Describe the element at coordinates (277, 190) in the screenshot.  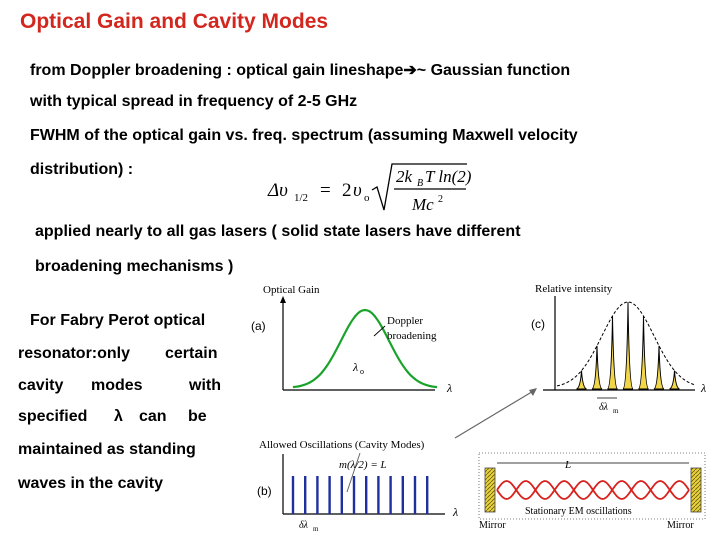
I see `formula-lhs: Δυ` at that location.